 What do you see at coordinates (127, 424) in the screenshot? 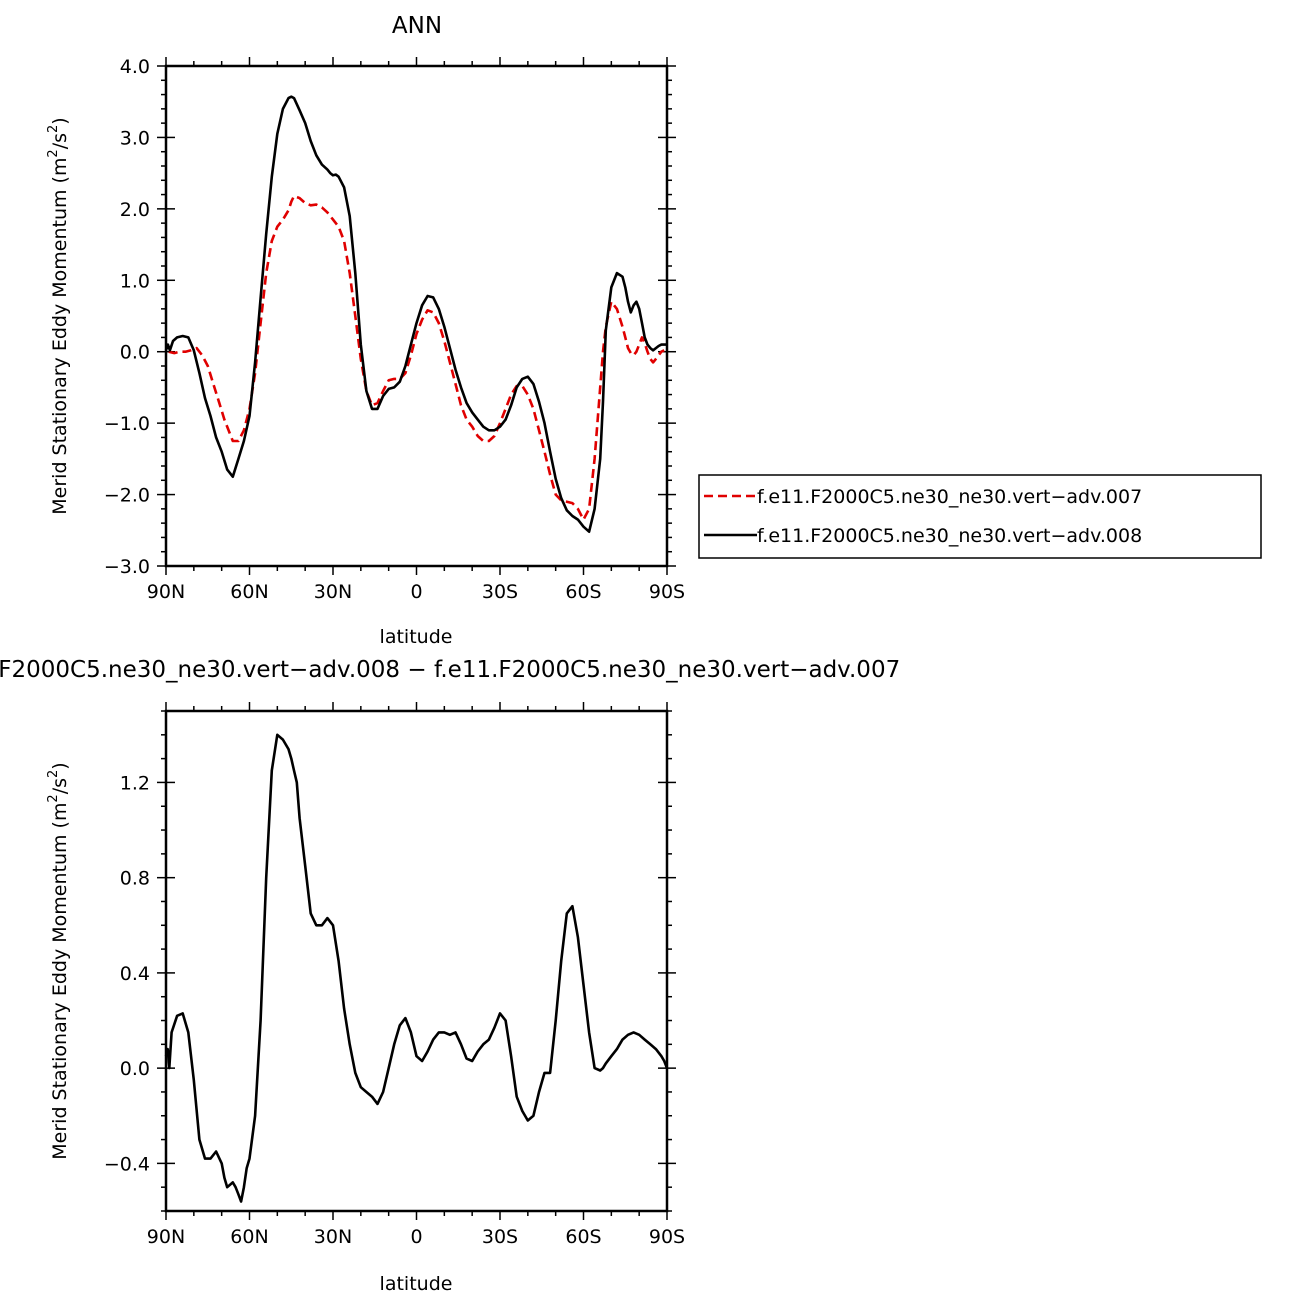
I see `top-ytick-label: −1.0` at bounding box center [127, 424].